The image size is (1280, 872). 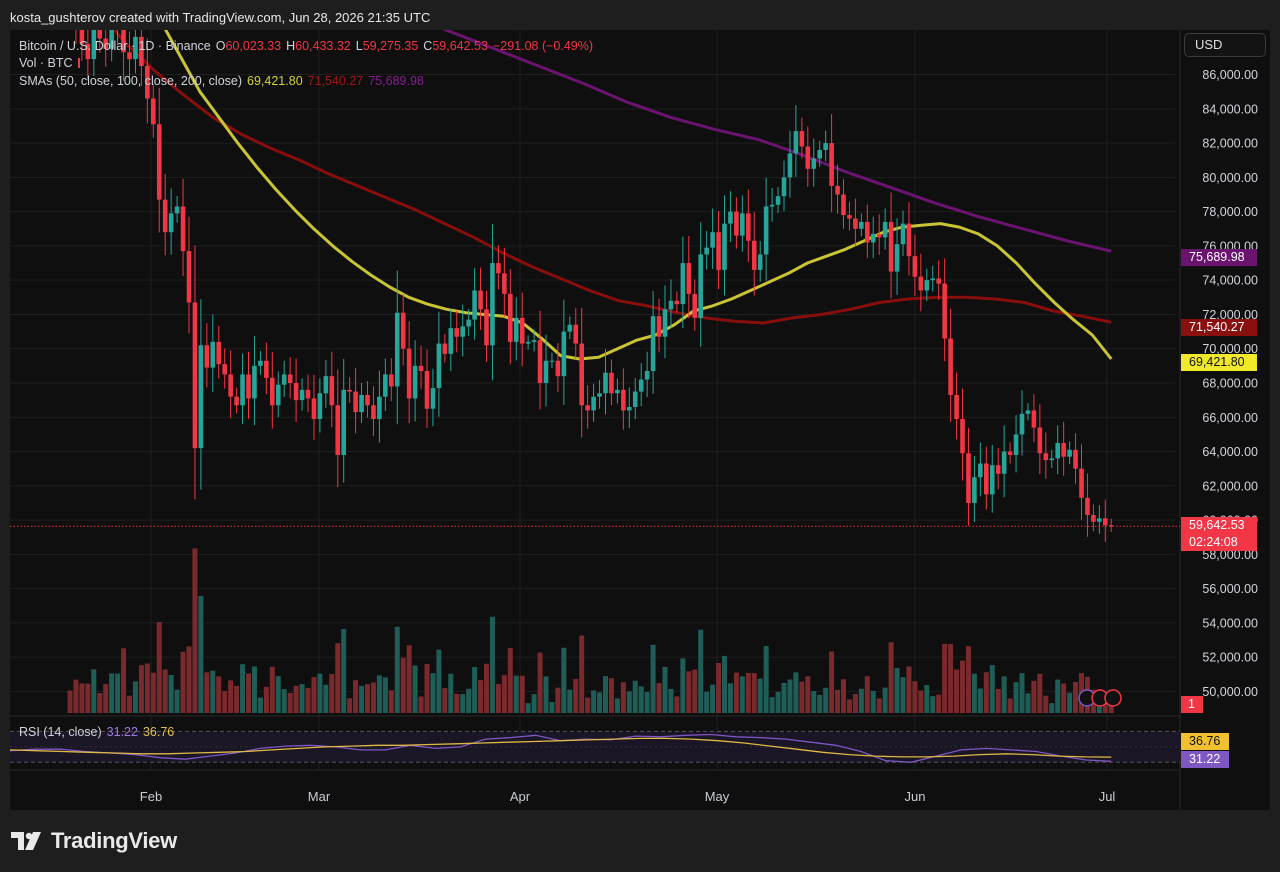 What do you see at coordinates (543, 46) in the screenshot?
I see `change-value: −291.08 (−0.49%)` at bounding box center [543, 46].